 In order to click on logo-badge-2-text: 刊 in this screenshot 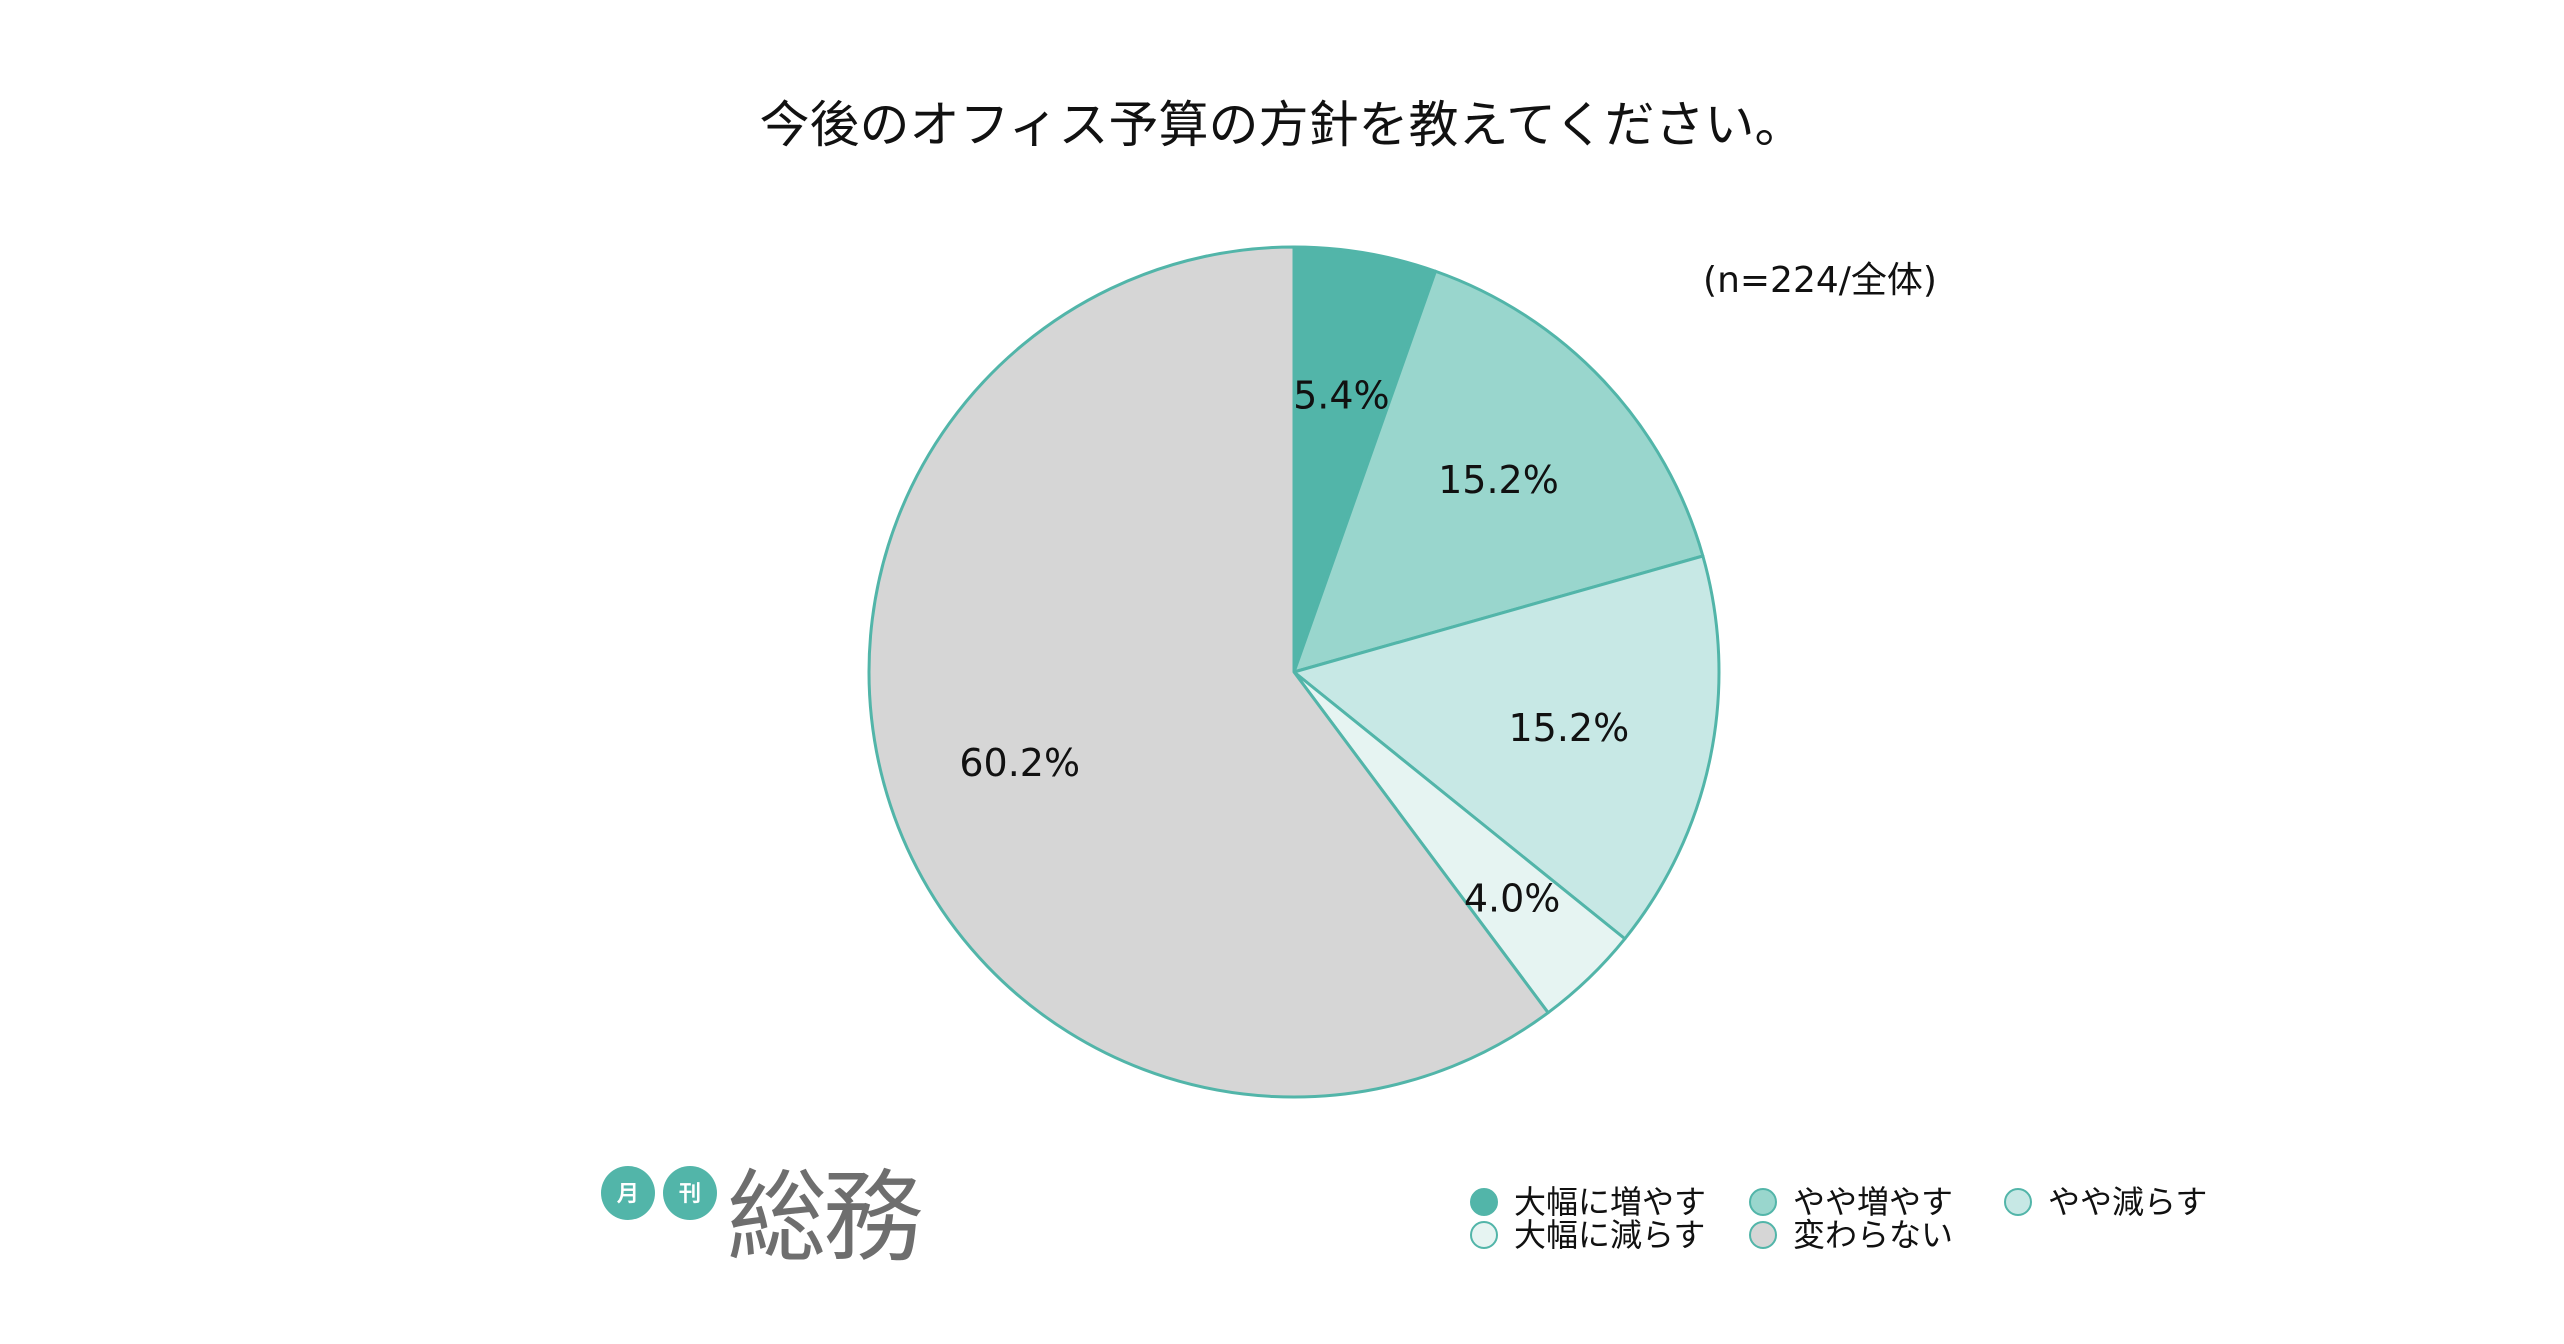, I will do `click(690, 1194)`.